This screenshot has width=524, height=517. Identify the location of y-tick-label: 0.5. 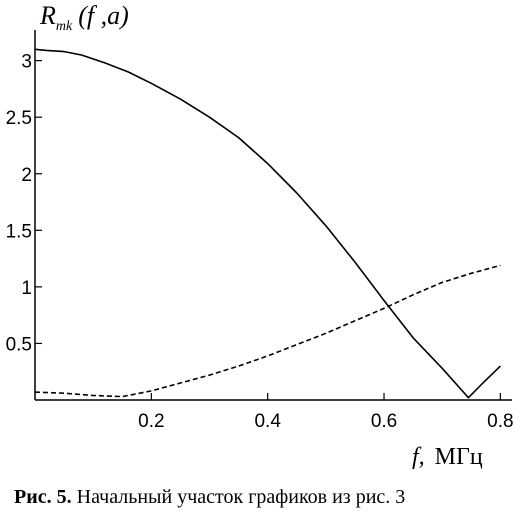
(19, 344).